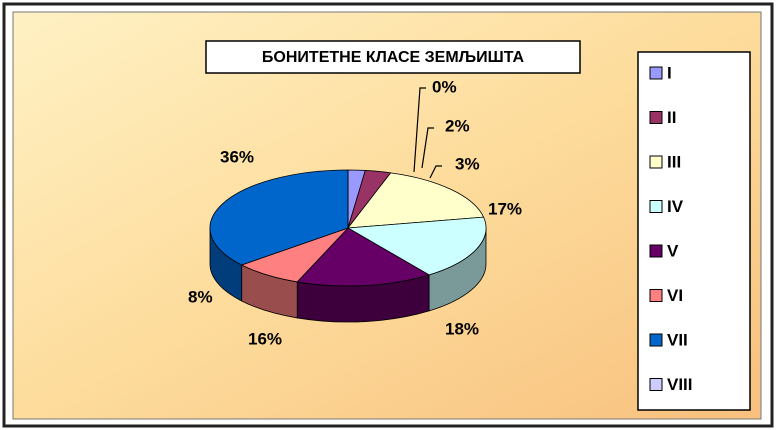 This screenshot has width=776, height=430. What do you see at coordinates (674, 161) in the screenshot?
I see `legend-label: III` at bounding box center [674, 161].